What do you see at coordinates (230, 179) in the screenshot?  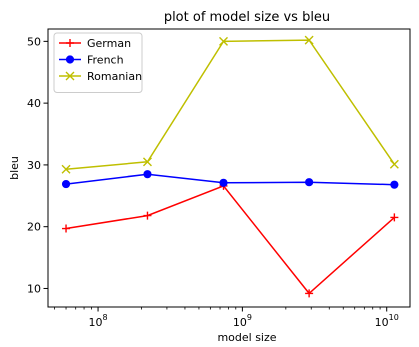 I see `series-line-french` at bounding box center [230, 179].